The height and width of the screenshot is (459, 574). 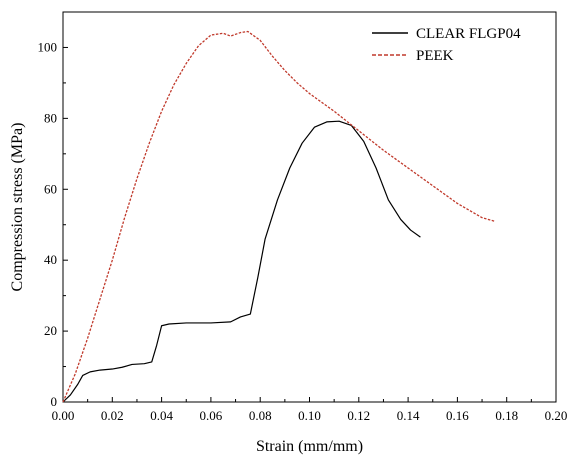 I want to click on y-tick-label: 40, so click(x=50, y=259).